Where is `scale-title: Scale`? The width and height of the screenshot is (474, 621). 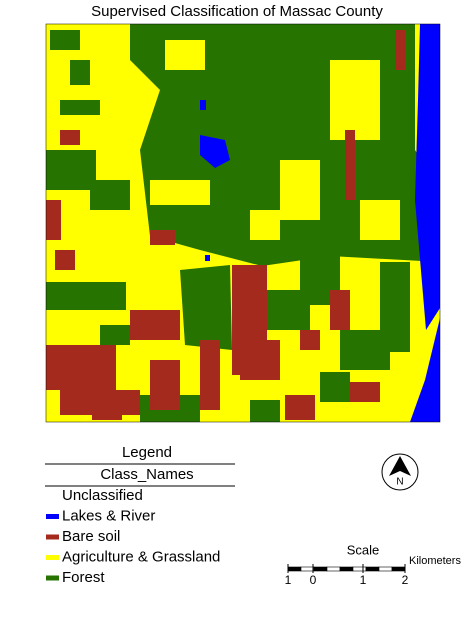
scale-title: Scale is located at coordinates (363, 549).